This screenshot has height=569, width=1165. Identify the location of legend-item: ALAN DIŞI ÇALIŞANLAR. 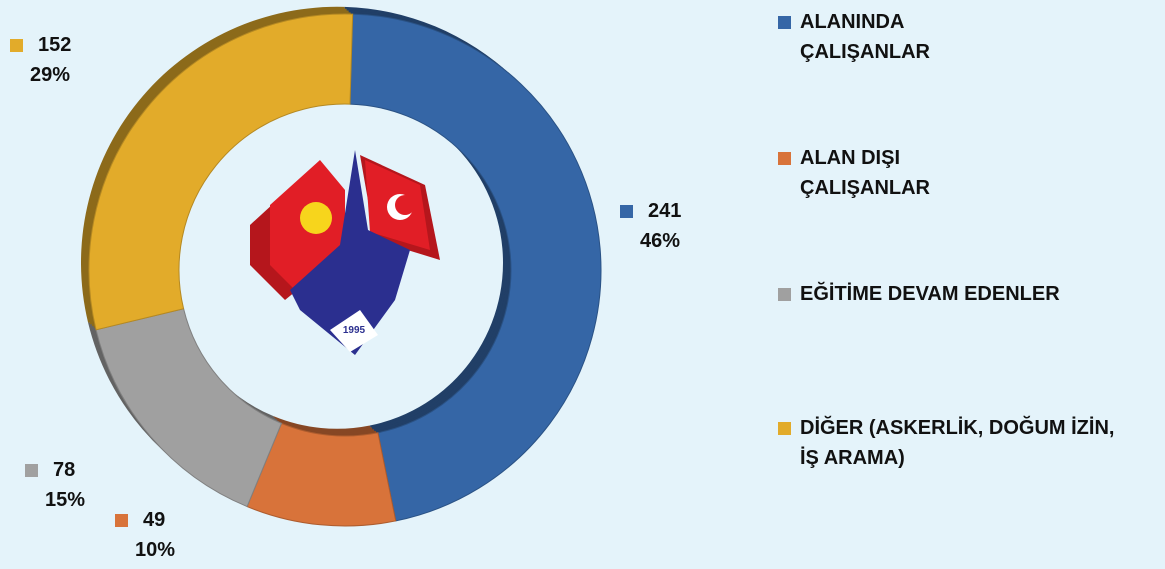
(854, 173).